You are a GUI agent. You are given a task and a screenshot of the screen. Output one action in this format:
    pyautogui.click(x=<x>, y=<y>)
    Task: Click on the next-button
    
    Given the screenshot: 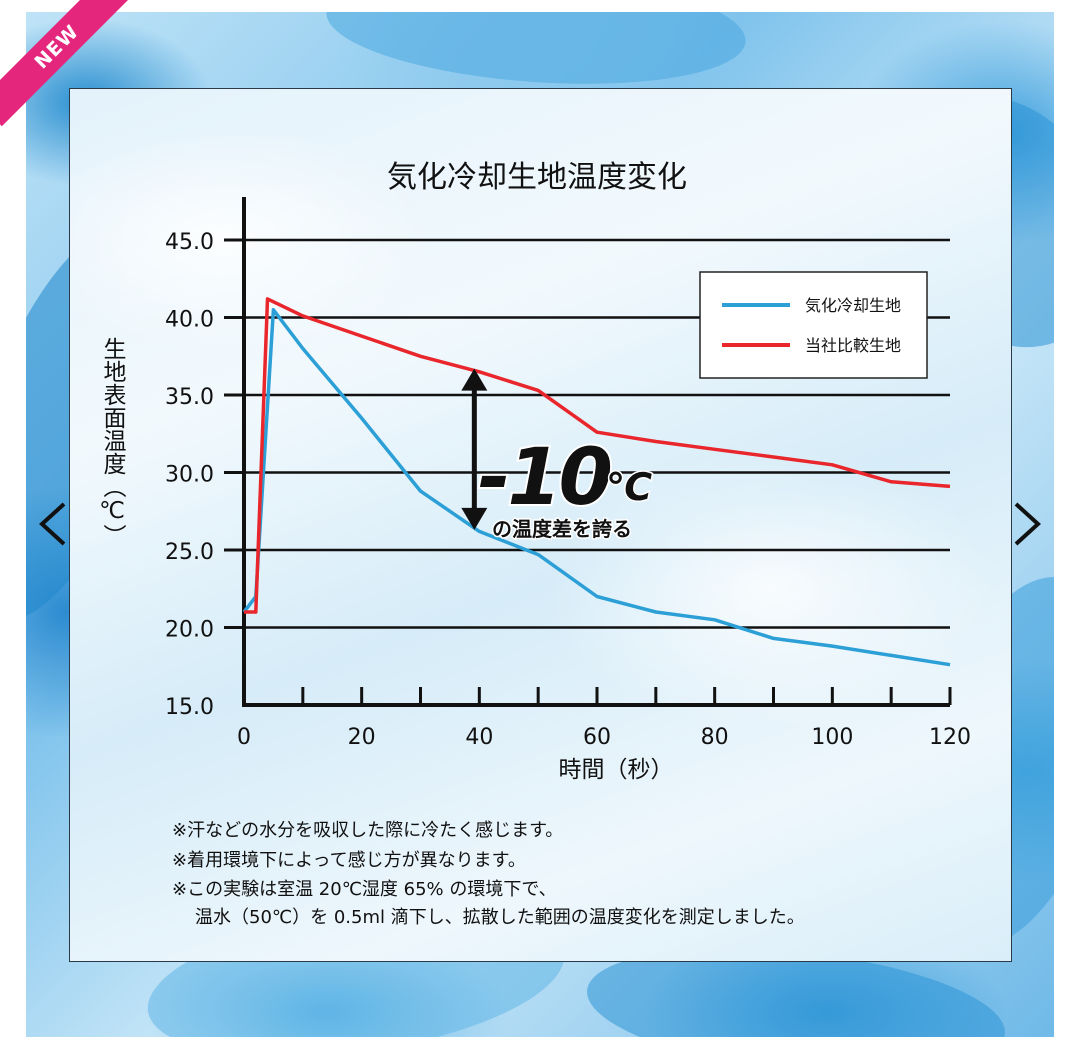 What is the action you would take?
    pyautogui.click(x=1027, y=524)
    